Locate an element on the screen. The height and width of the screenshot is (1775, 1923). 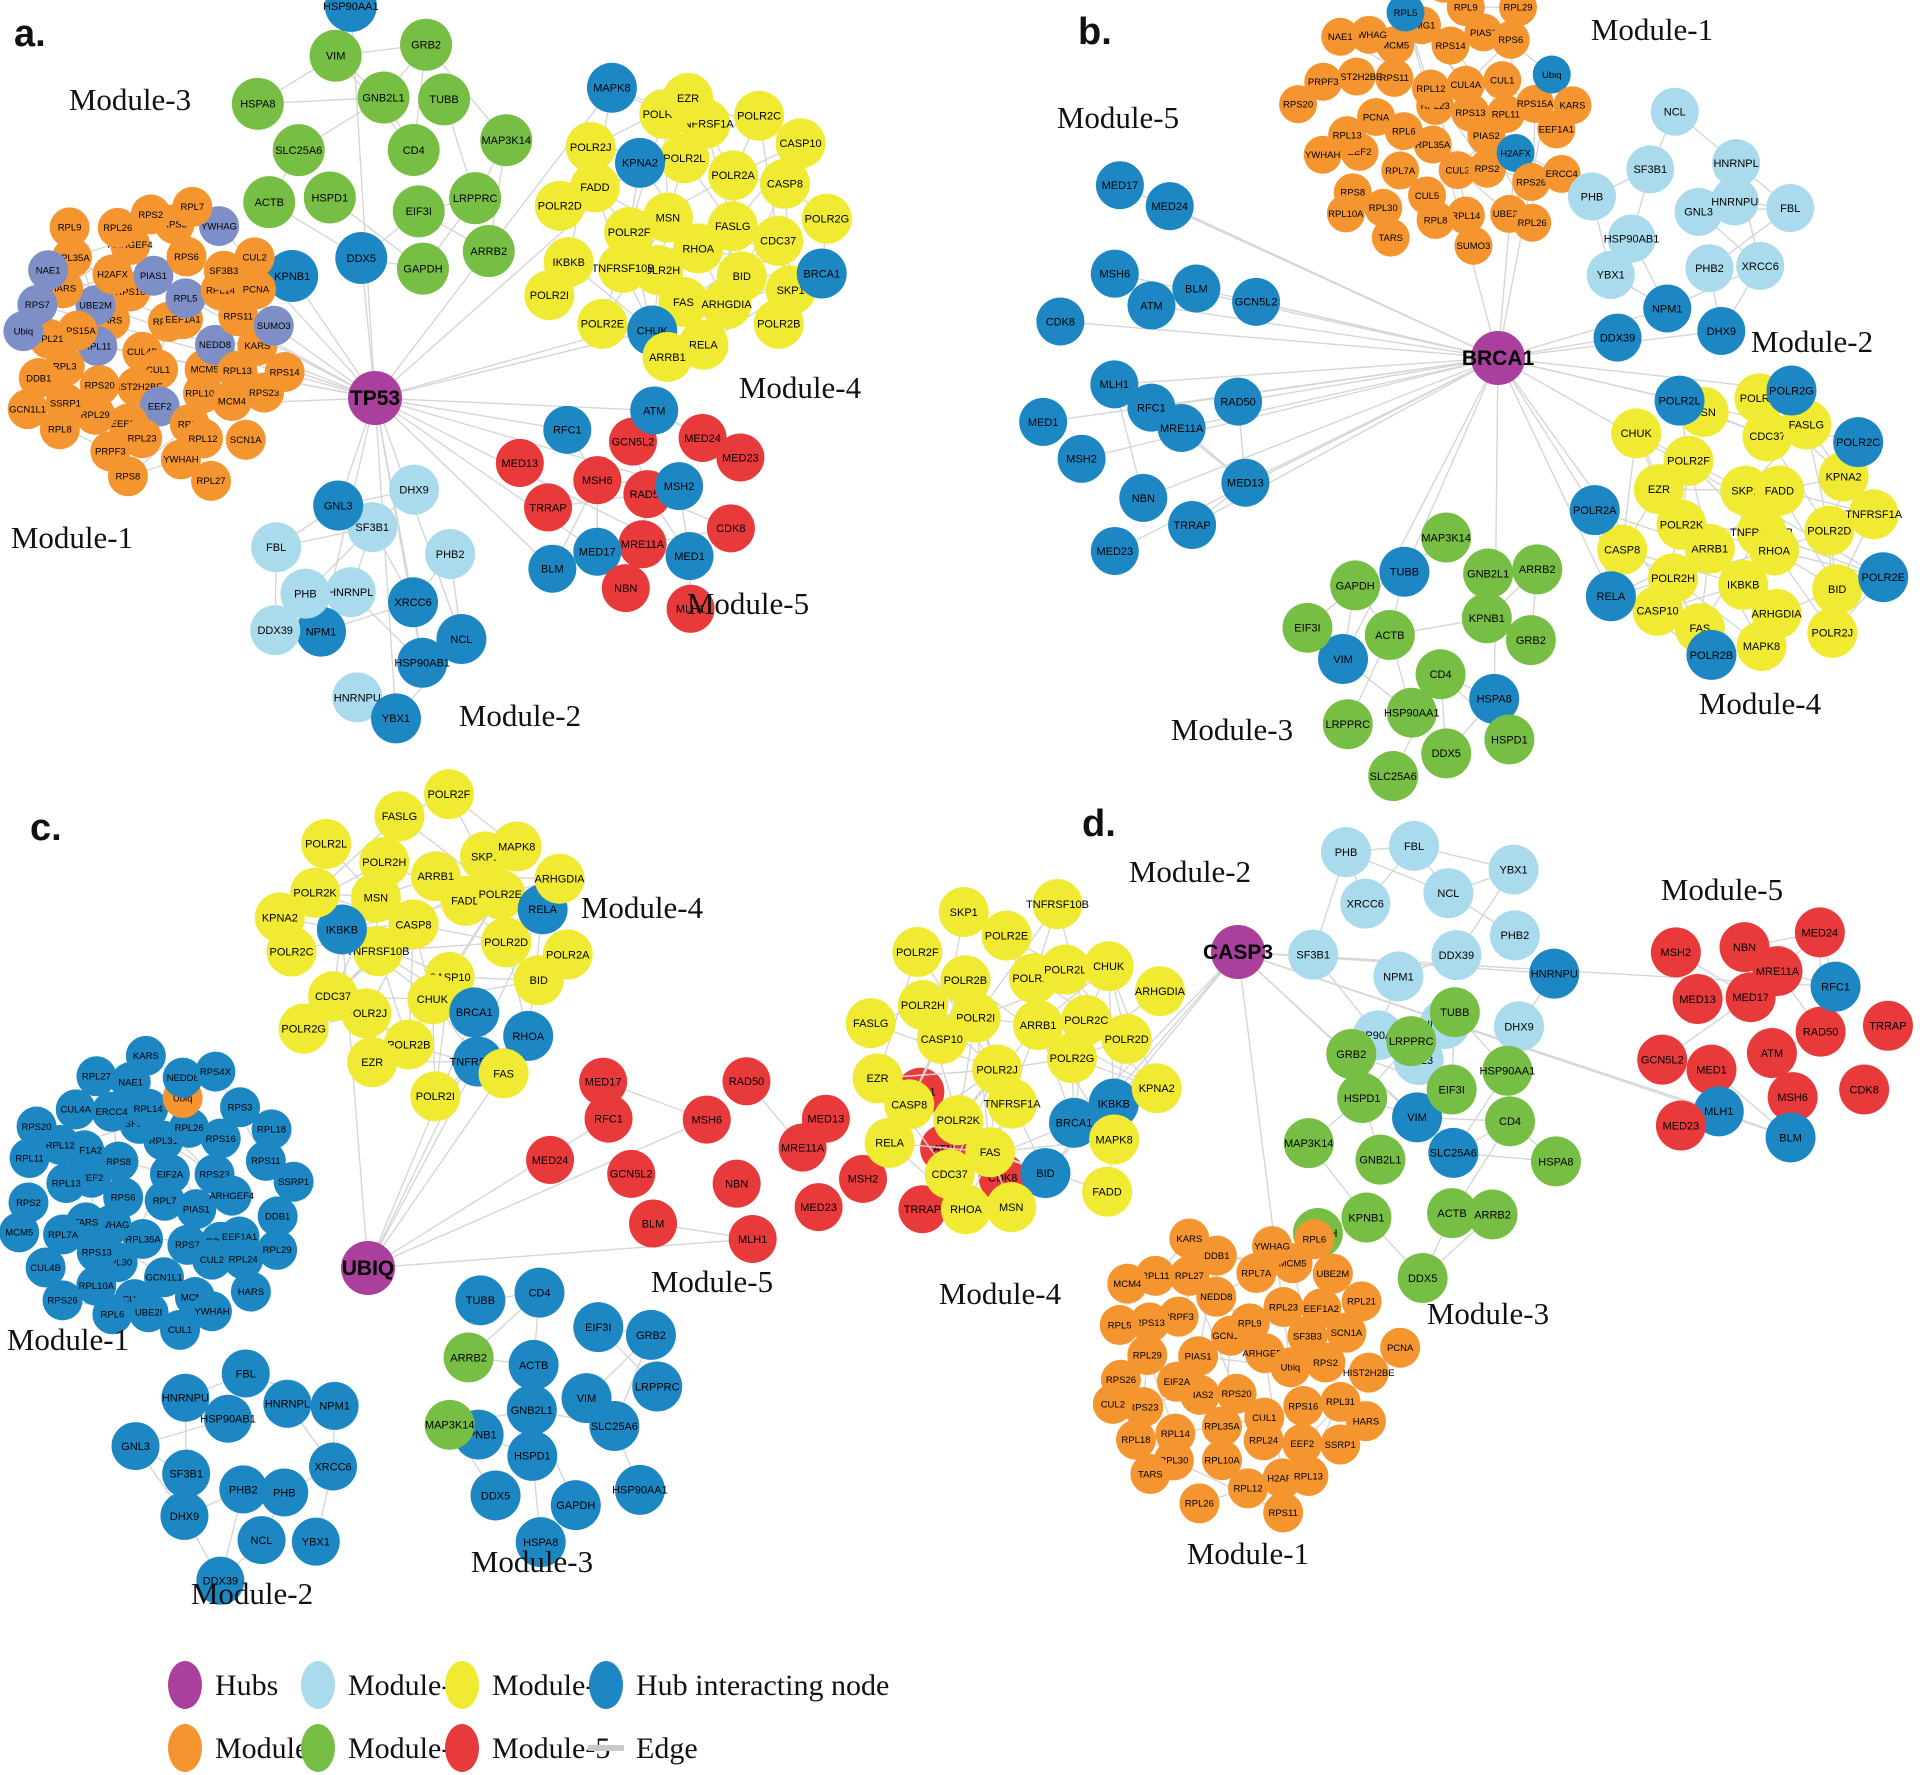
node-ARRB1: ARRB1 is located at coordinates (667, 356).